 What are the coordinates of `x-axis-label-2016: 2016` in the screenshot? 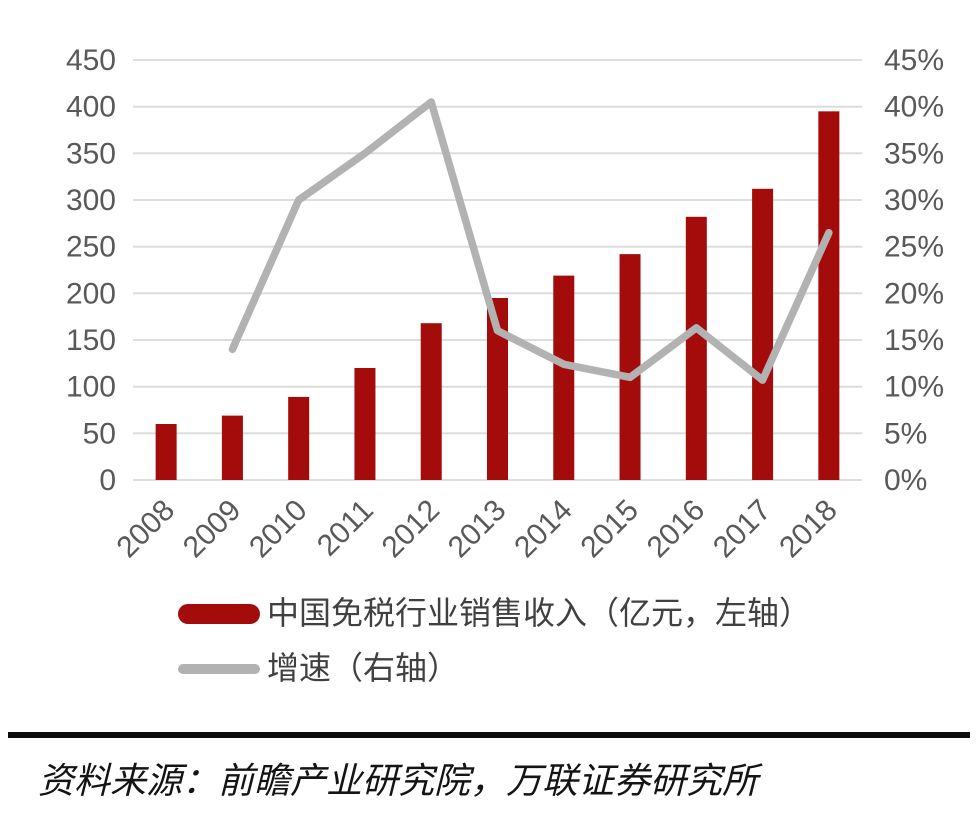 It's located at (676, 529).